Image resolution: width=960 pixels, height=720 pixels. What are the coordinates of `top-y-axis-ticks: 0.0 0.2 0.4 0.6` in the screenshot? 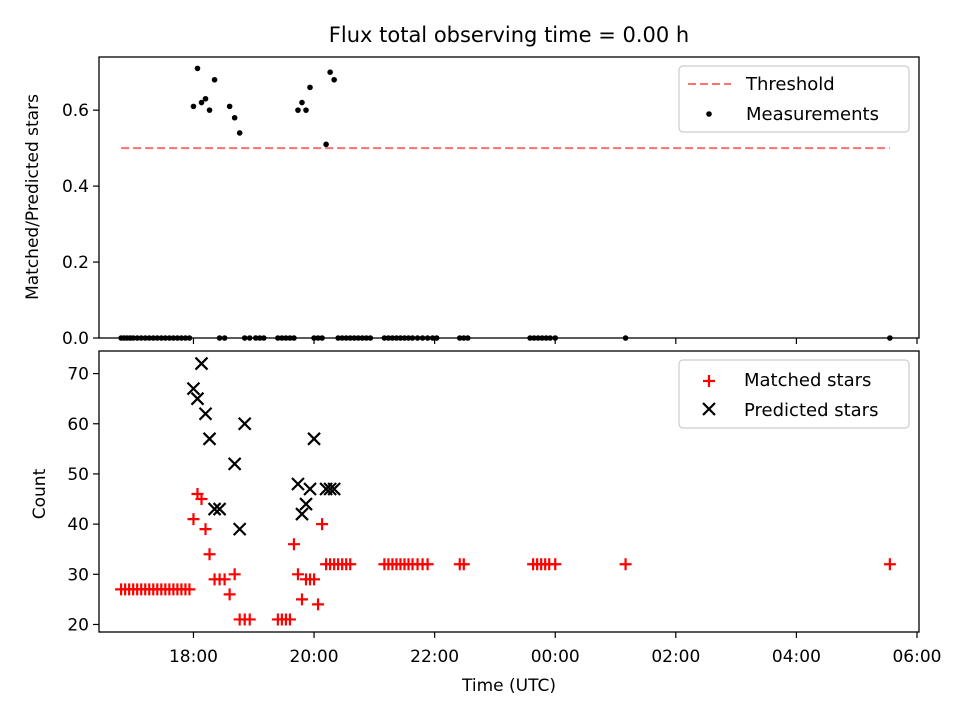 It's located at (80, 225).